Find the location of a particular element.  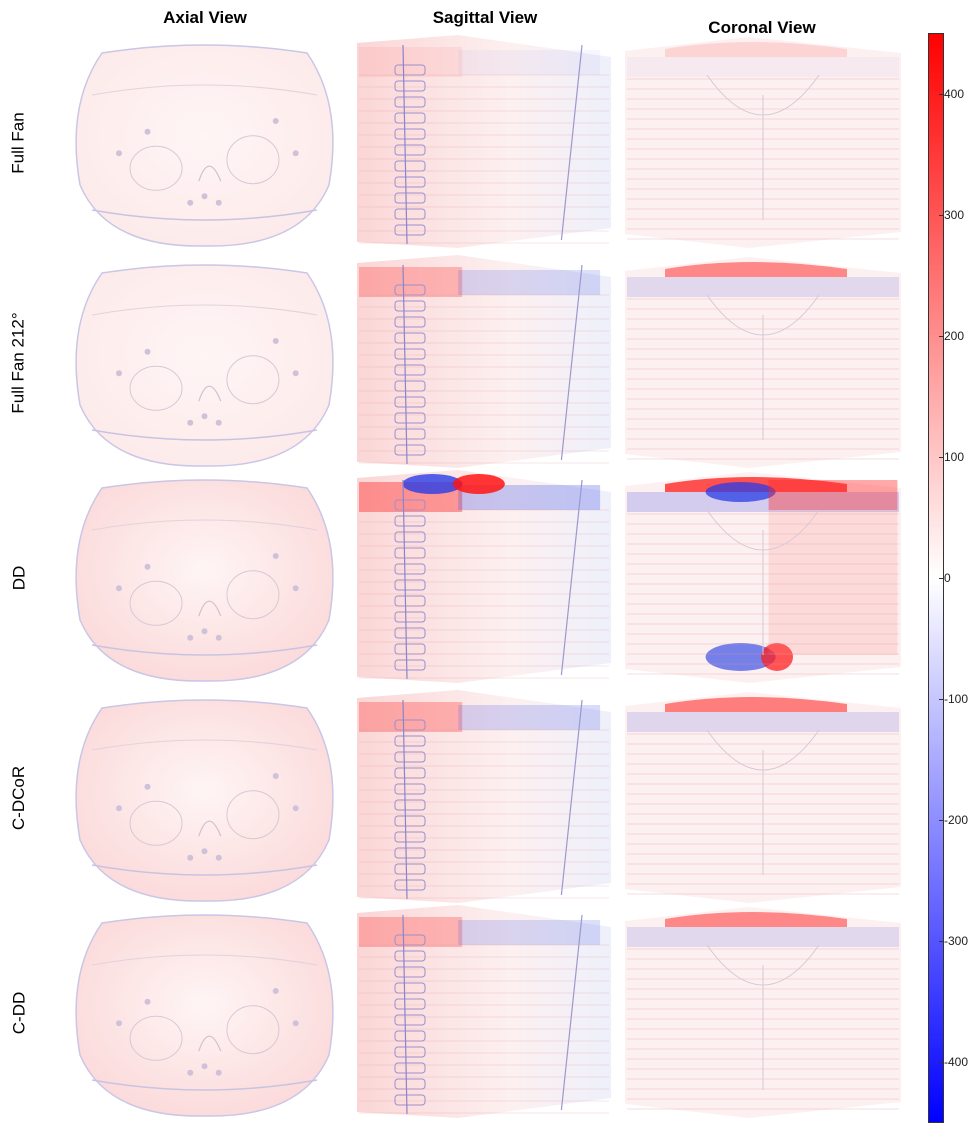

row-label-dd: DD is located at coordinates (19, 577).